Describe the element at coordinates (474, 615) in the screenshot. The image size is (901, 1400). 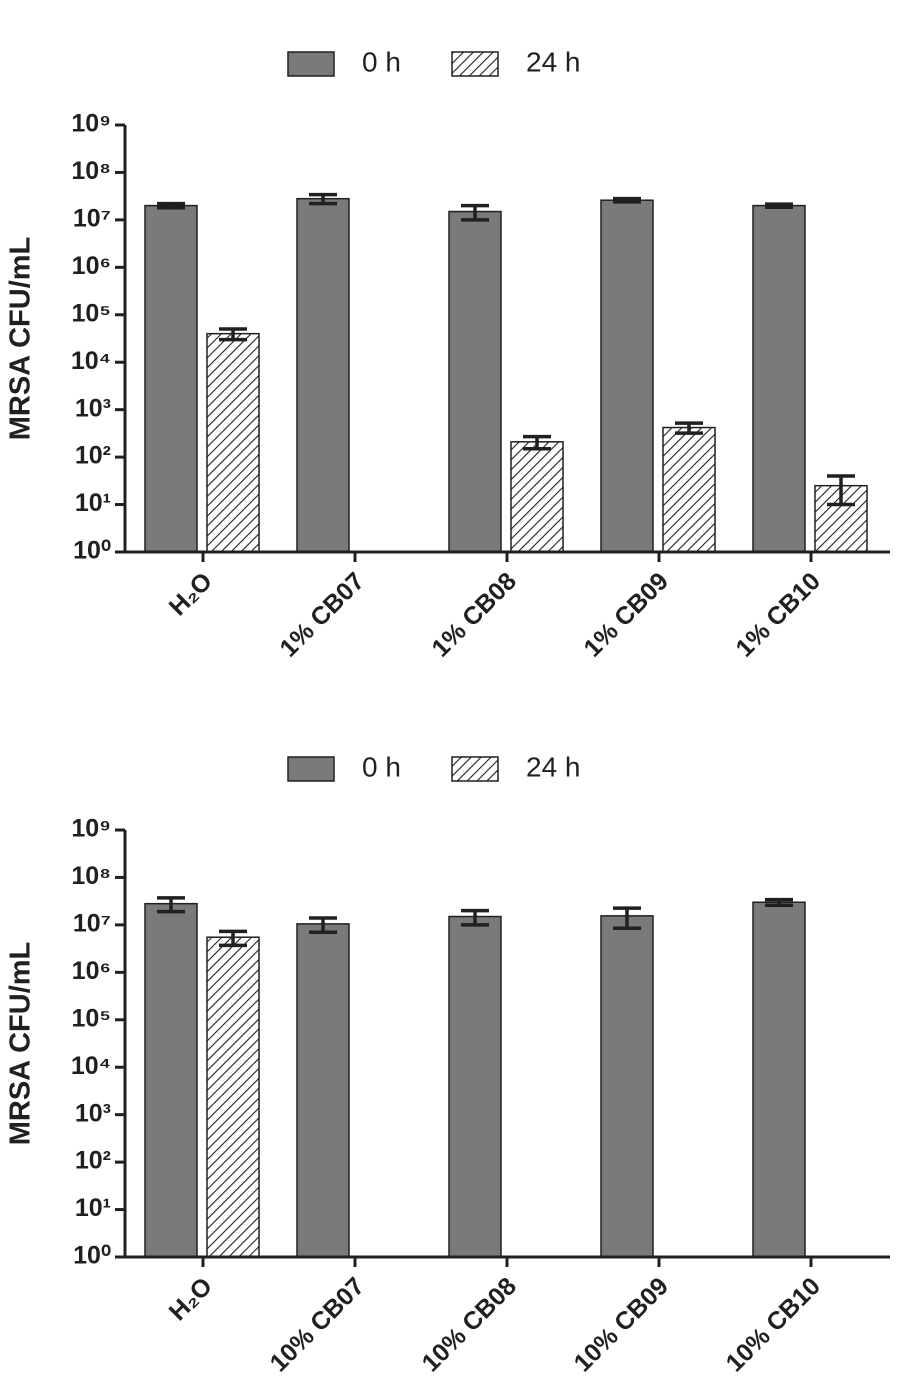
I see `x-tick-label: 1% CB08` at that location.